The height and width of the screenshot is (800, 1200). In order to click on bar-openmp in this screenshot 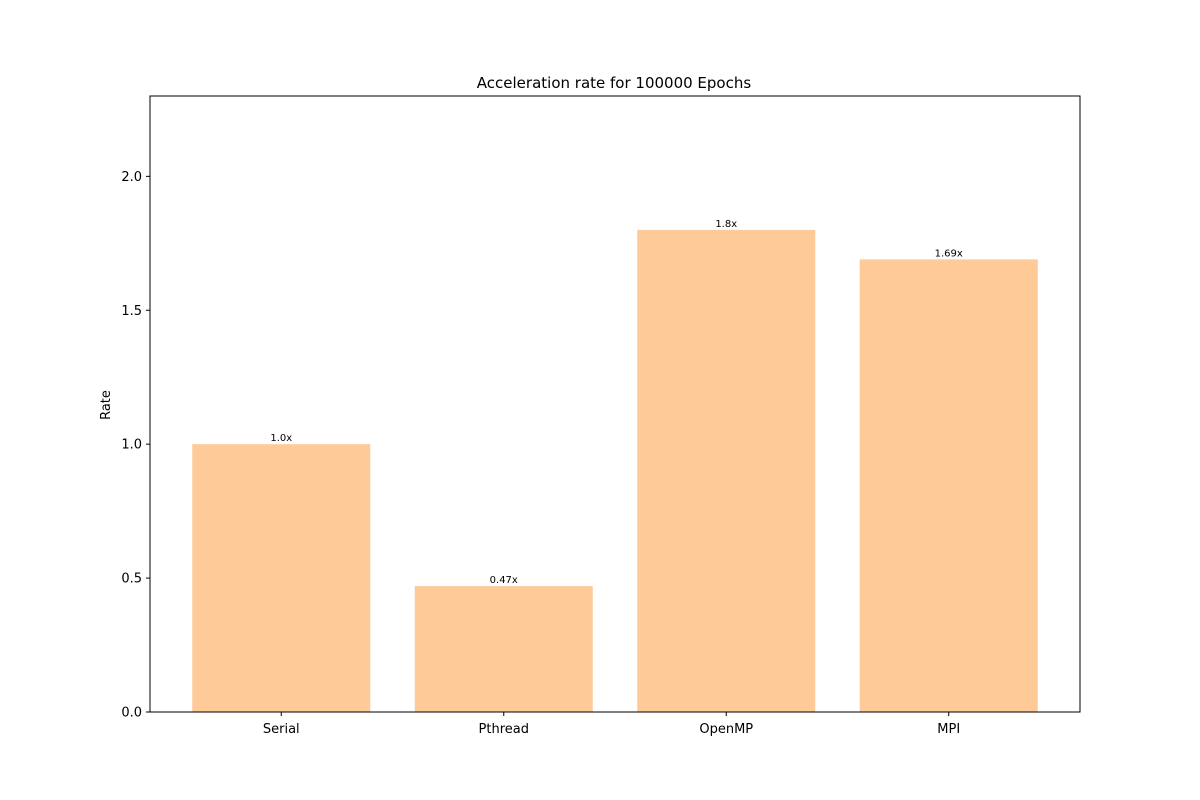, I will do `click(726, 470)`.